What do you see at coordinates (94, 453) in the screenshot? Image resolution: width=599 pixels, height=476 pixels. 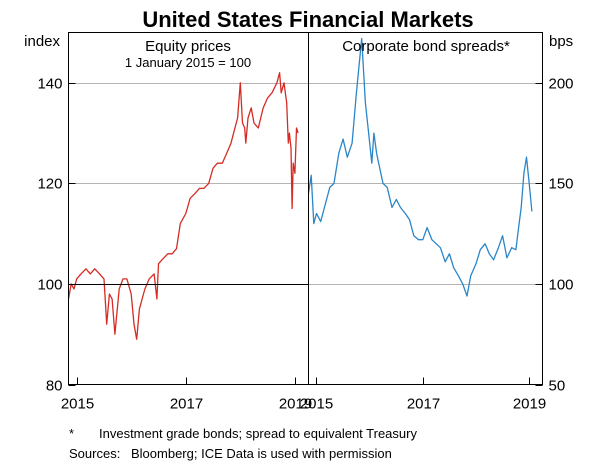 I see `sources-label: Sources:` at bounding box center [94, 453].